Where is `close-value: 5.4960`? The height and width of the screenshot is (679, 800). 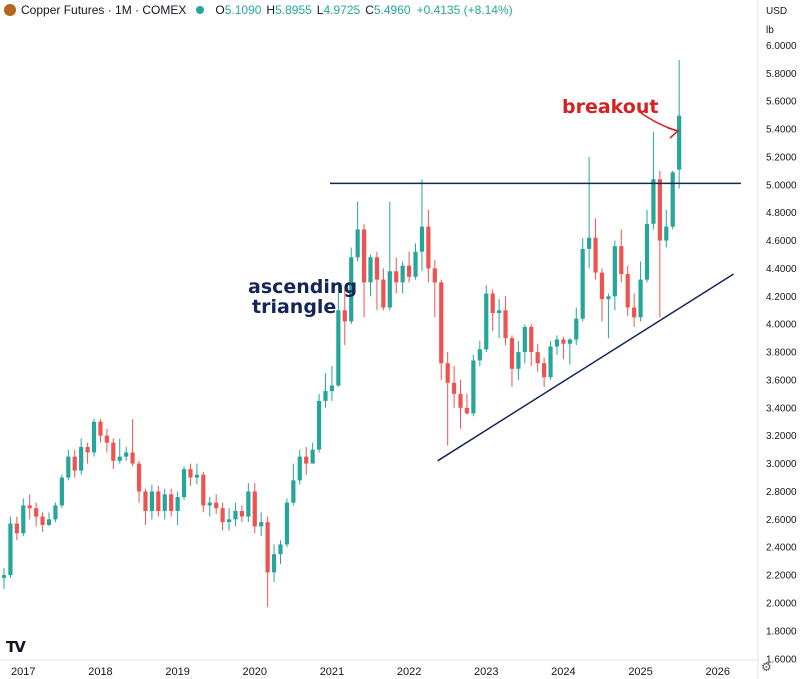
close-value: 5.4960 is located at coordinates (392, 10).